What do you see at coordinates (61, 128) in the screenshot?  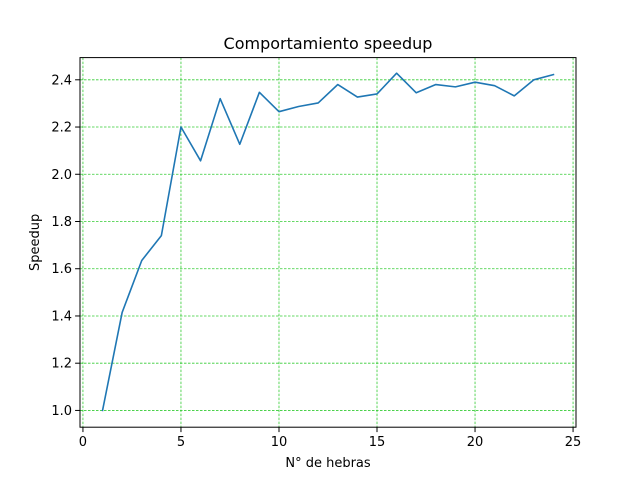 I see `y-tick-label: 2.2` at bounding box center [61, 128].